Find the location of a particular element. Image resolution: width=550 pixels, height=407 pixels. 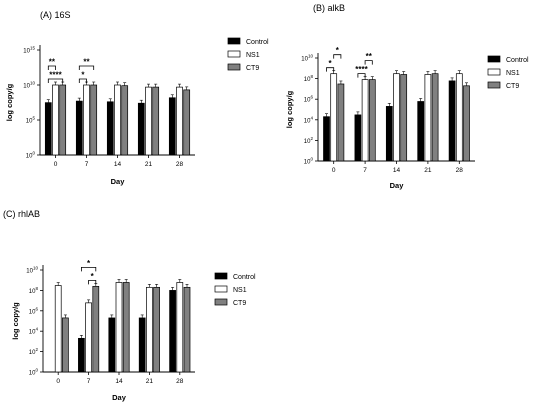

legend-swatch-ct9 is located at coordinates (221, 302).